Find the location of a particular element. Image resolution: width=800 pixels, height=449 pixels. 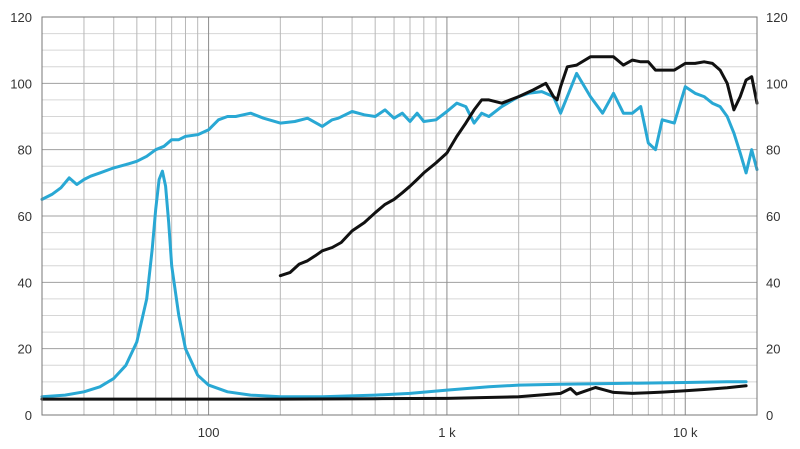

x-tick-label: 1 k is located at coordinates (447, 432).